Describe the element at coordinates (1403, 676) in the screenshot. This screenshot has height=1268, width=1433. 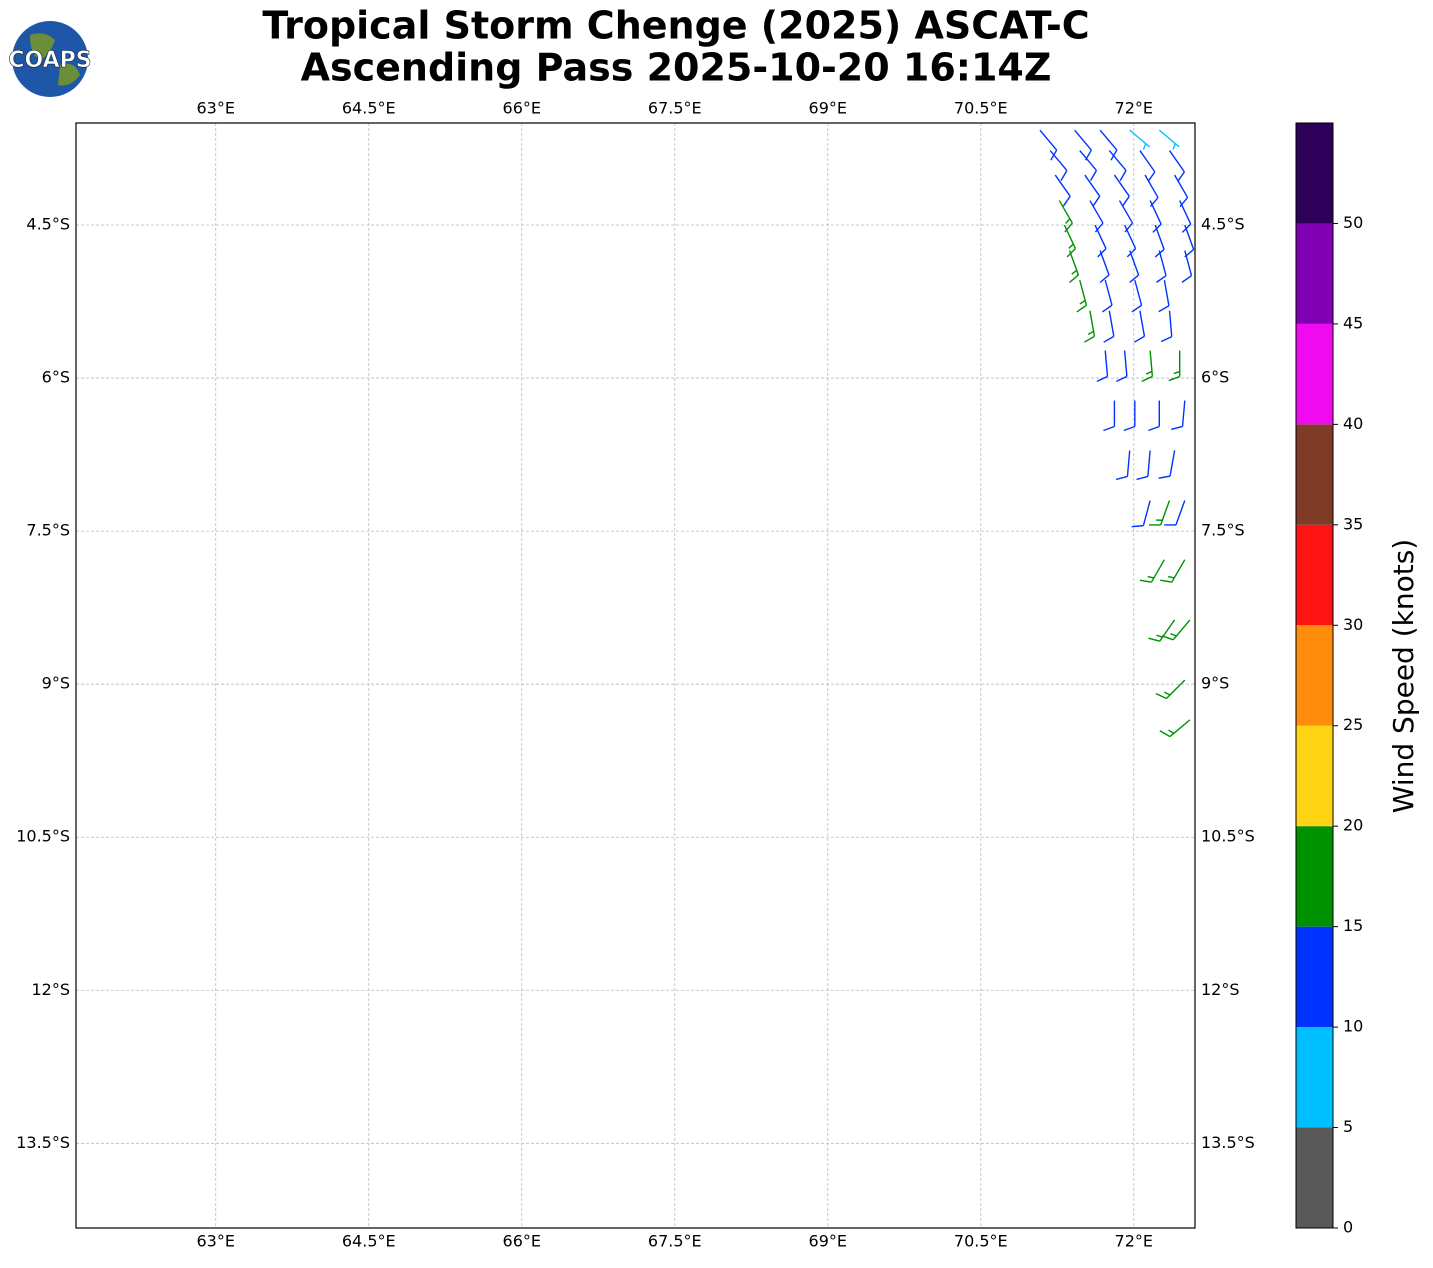
I see `colorbar-label: Wind Speed (knots)` at that location.